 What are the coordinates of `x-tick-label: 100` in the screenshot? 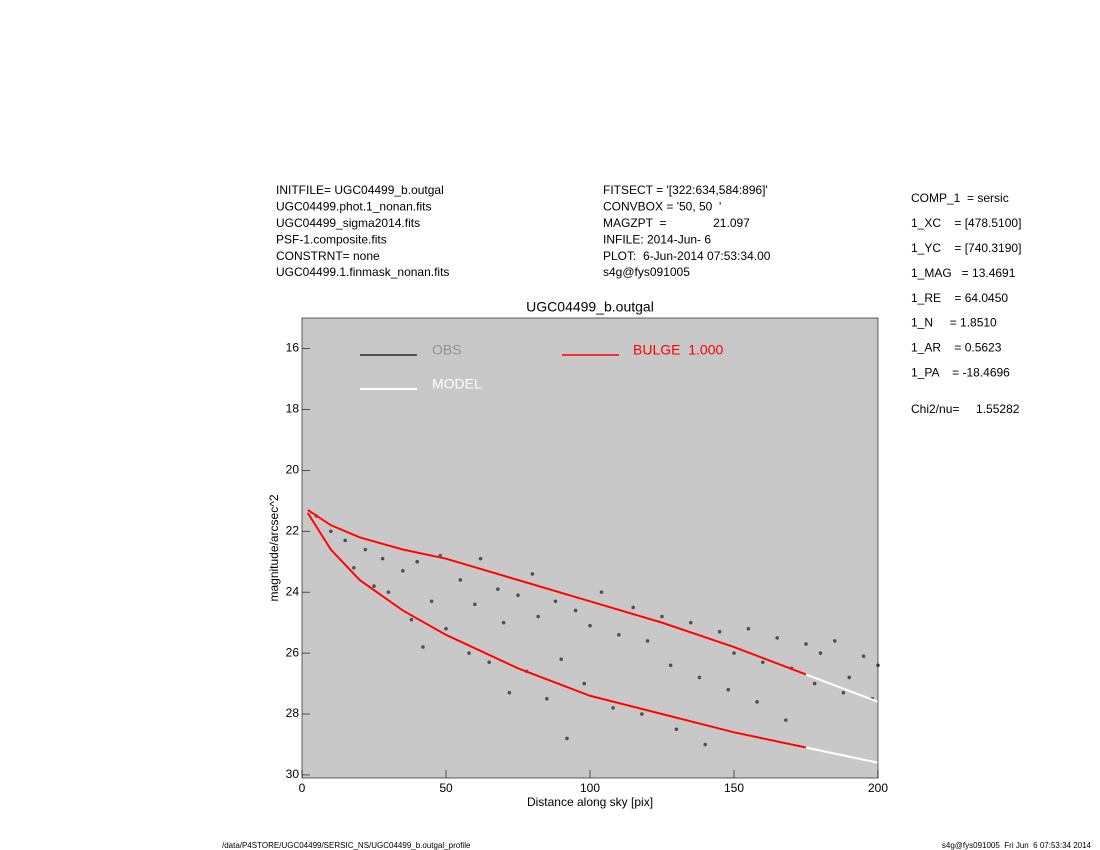 It's located at (590, 788).